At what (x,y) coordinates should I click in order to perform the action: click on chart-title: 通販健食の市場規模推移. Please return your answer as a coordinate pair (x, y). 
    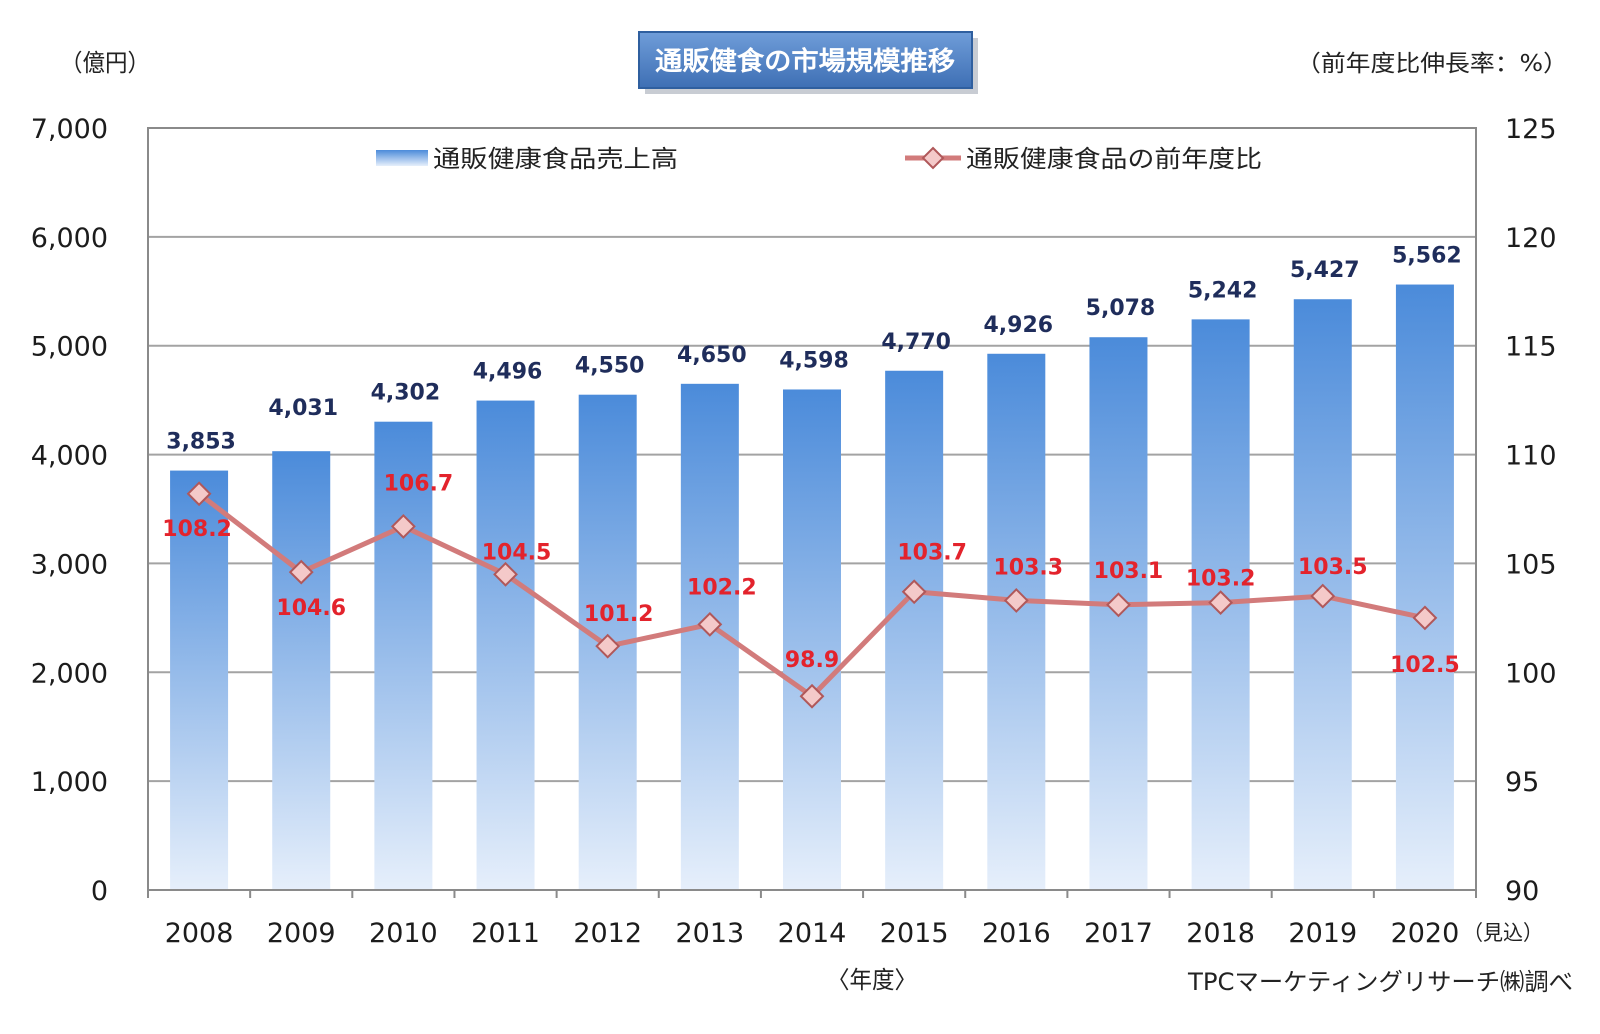
    Looking at the image, I should click on (805, 61).